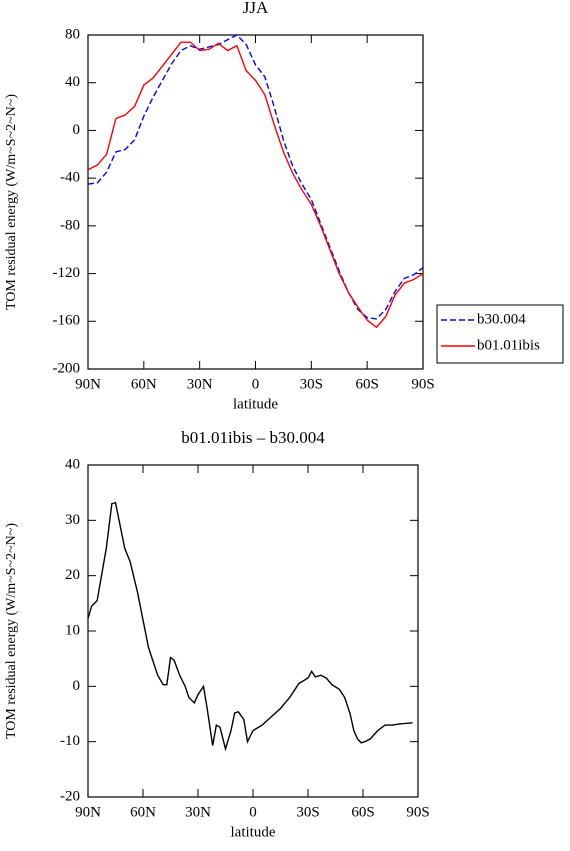  What do you see at coordinates (67, 273) in the screenshot?
I see `y-tick-label: -120` at bounding box center [67, 273].